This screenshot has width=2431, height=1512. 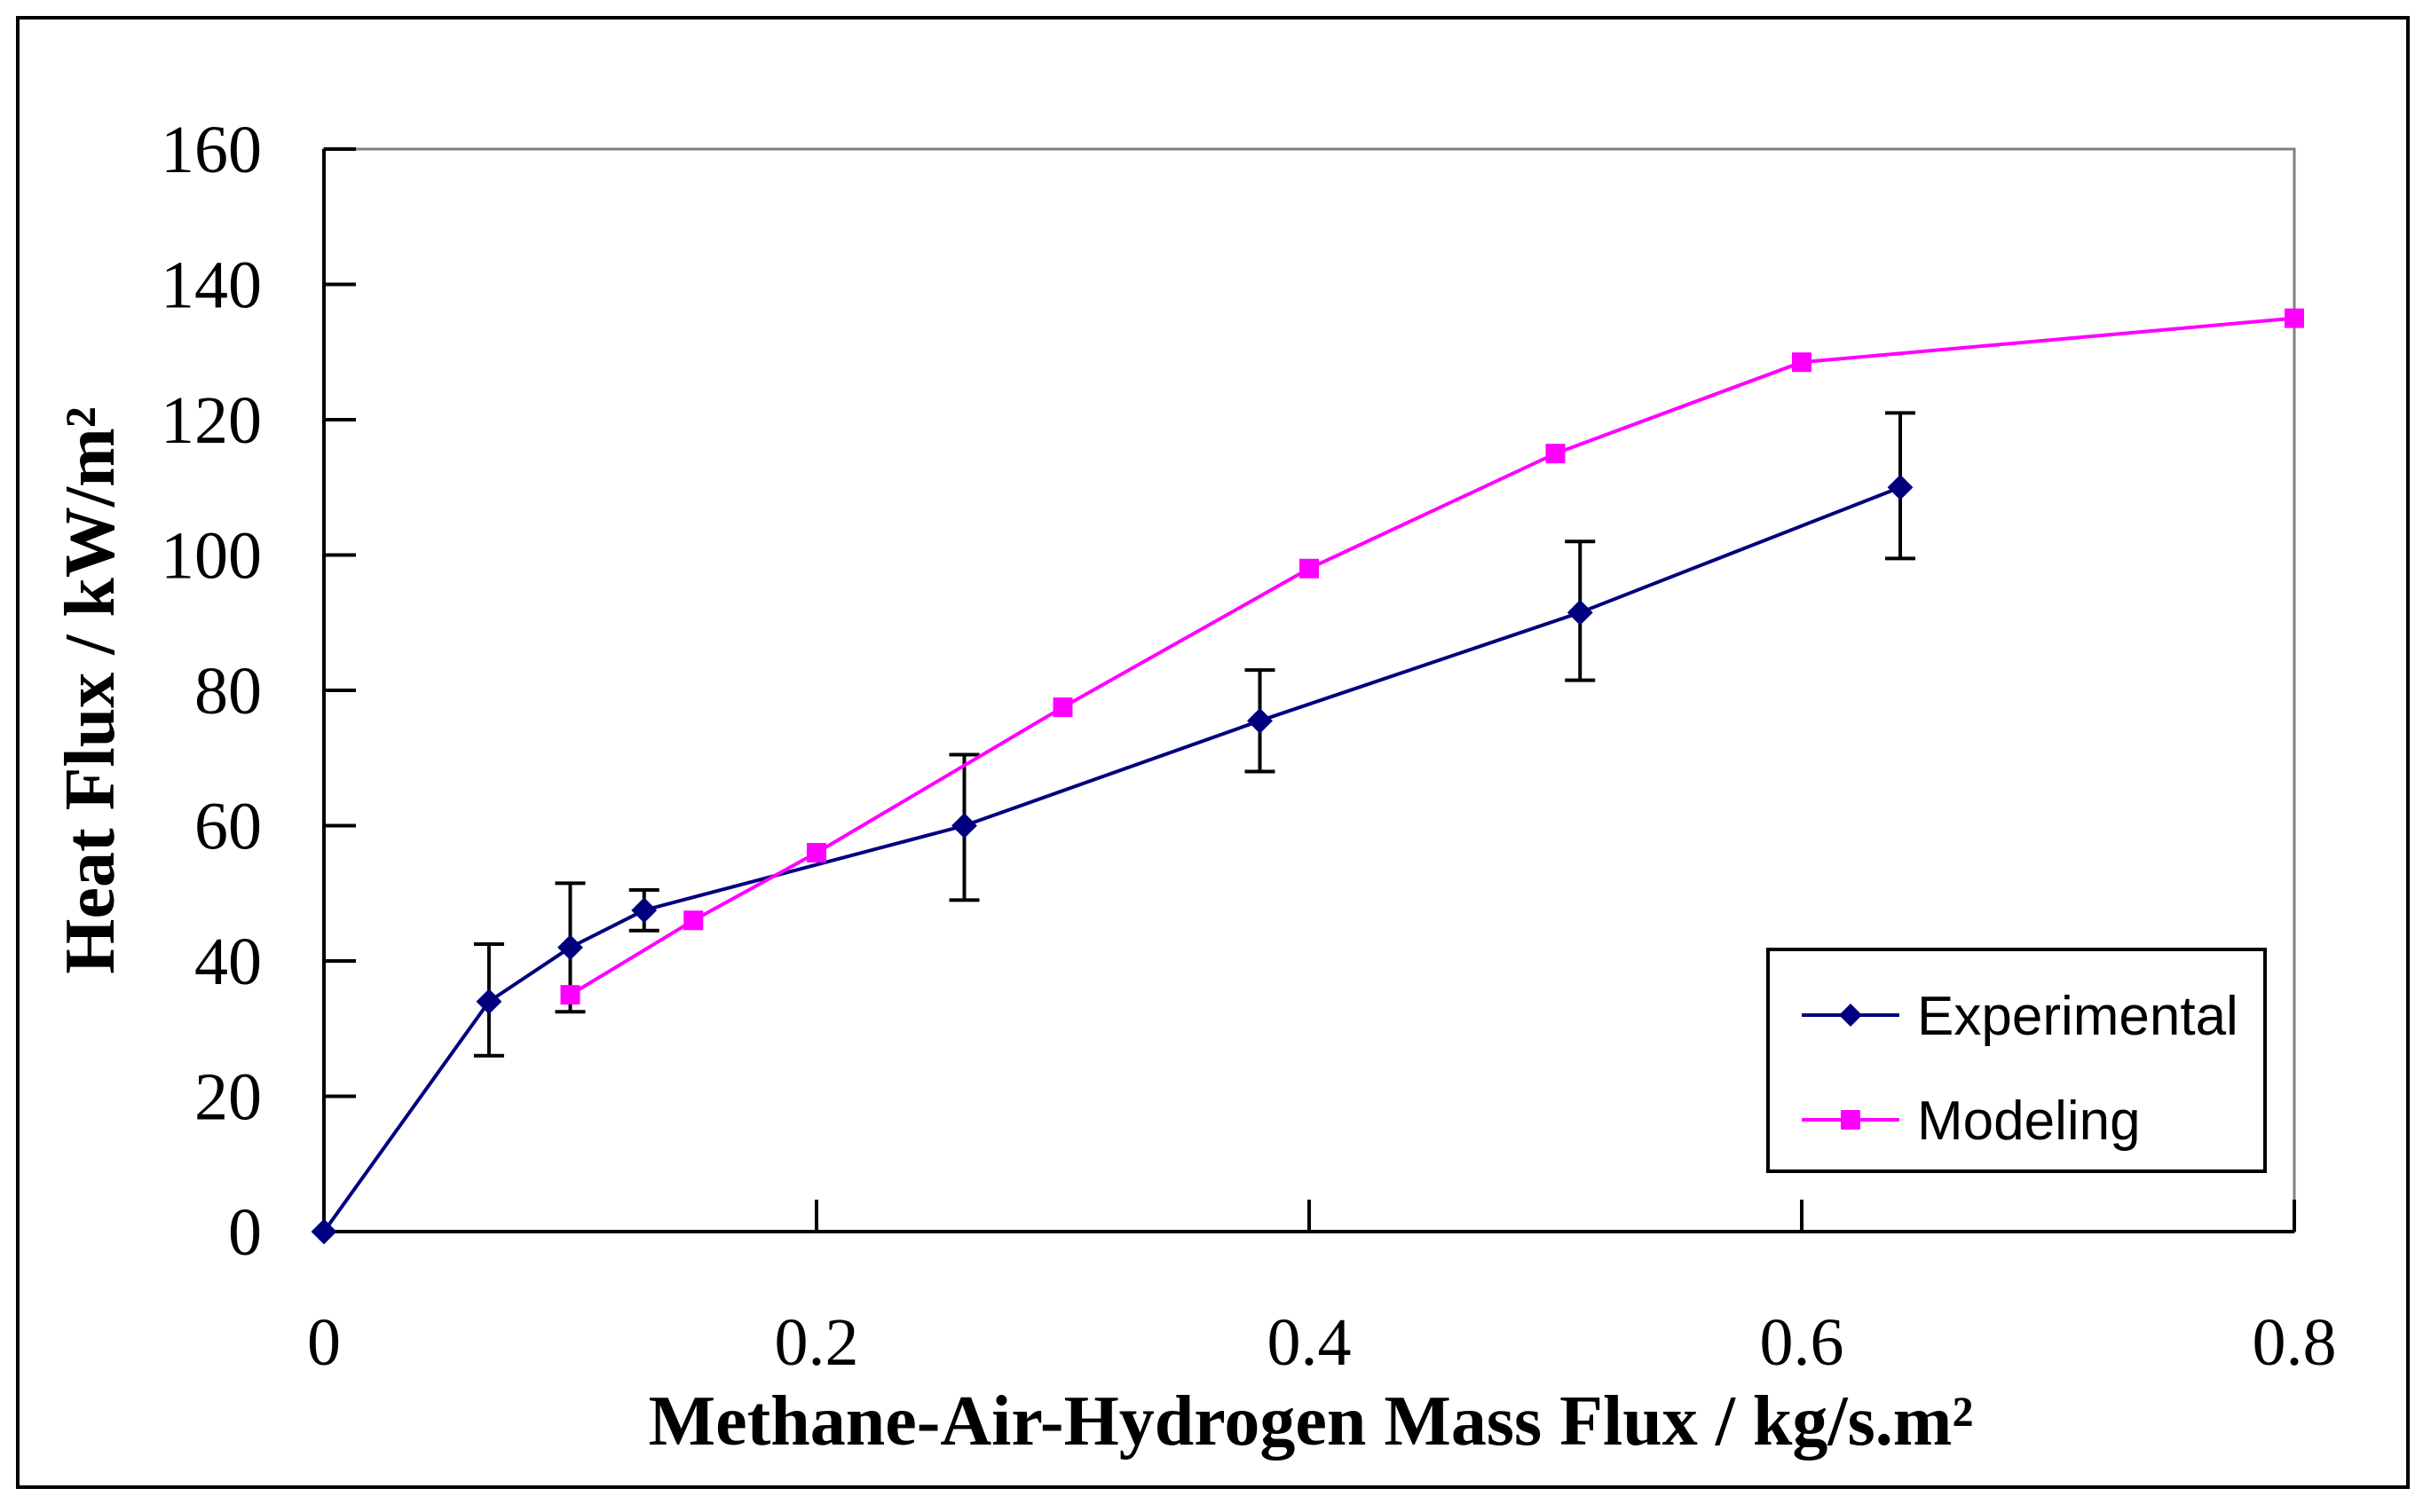 I want to click on legend: Experimental Modeling, so click(x=2016, y=1061).